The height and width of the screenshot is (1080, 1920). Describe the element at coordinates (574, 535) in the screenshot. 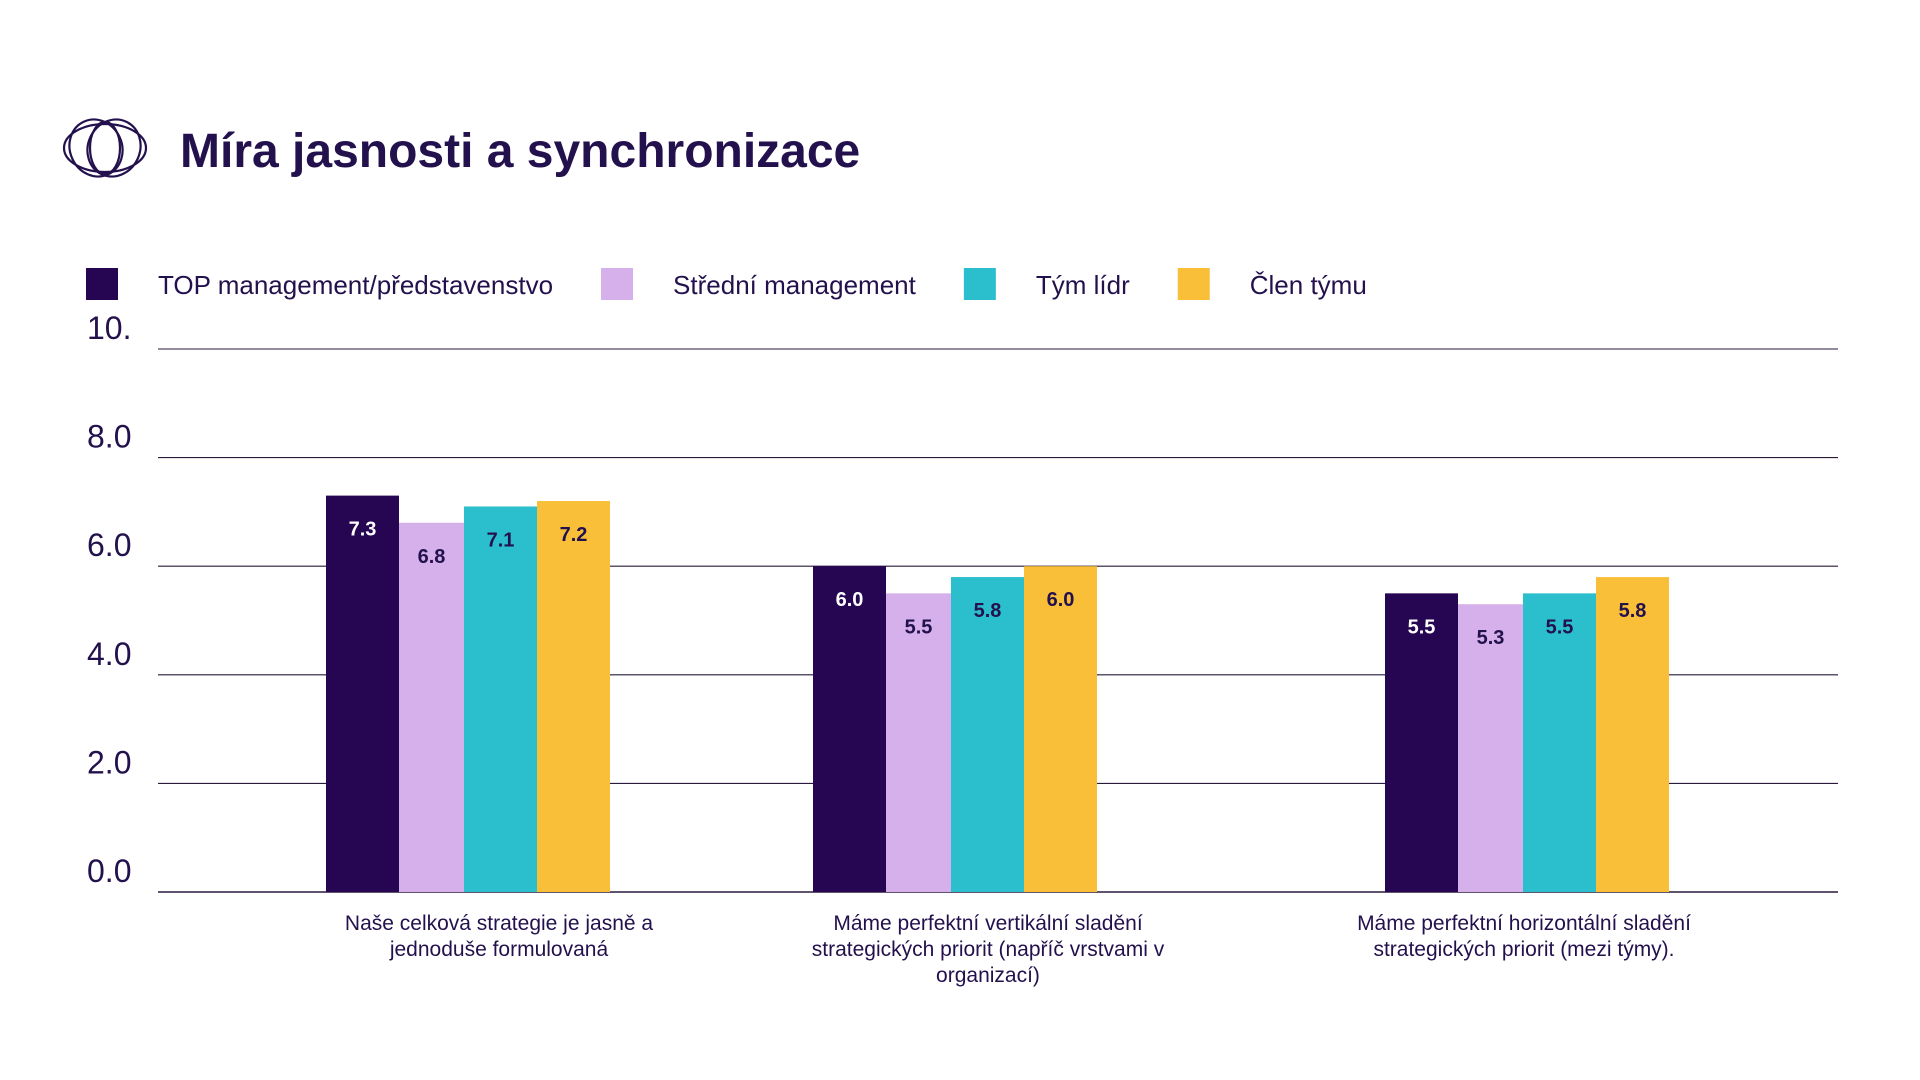

I see `bar-value-label: 7.2` at that location.